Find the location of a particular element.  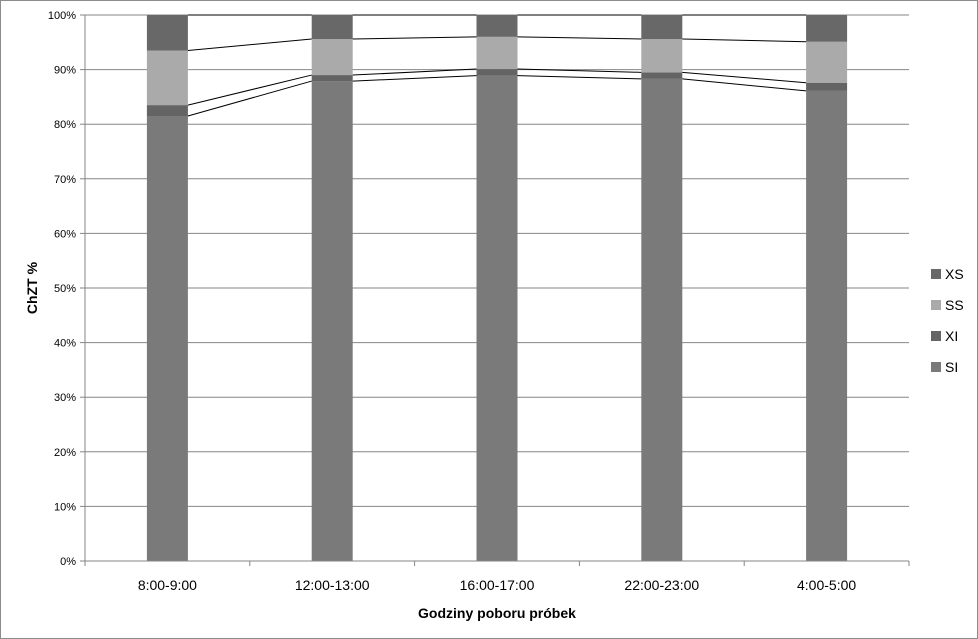

y-tick-label: 90% is located at coordinates (65, 71).